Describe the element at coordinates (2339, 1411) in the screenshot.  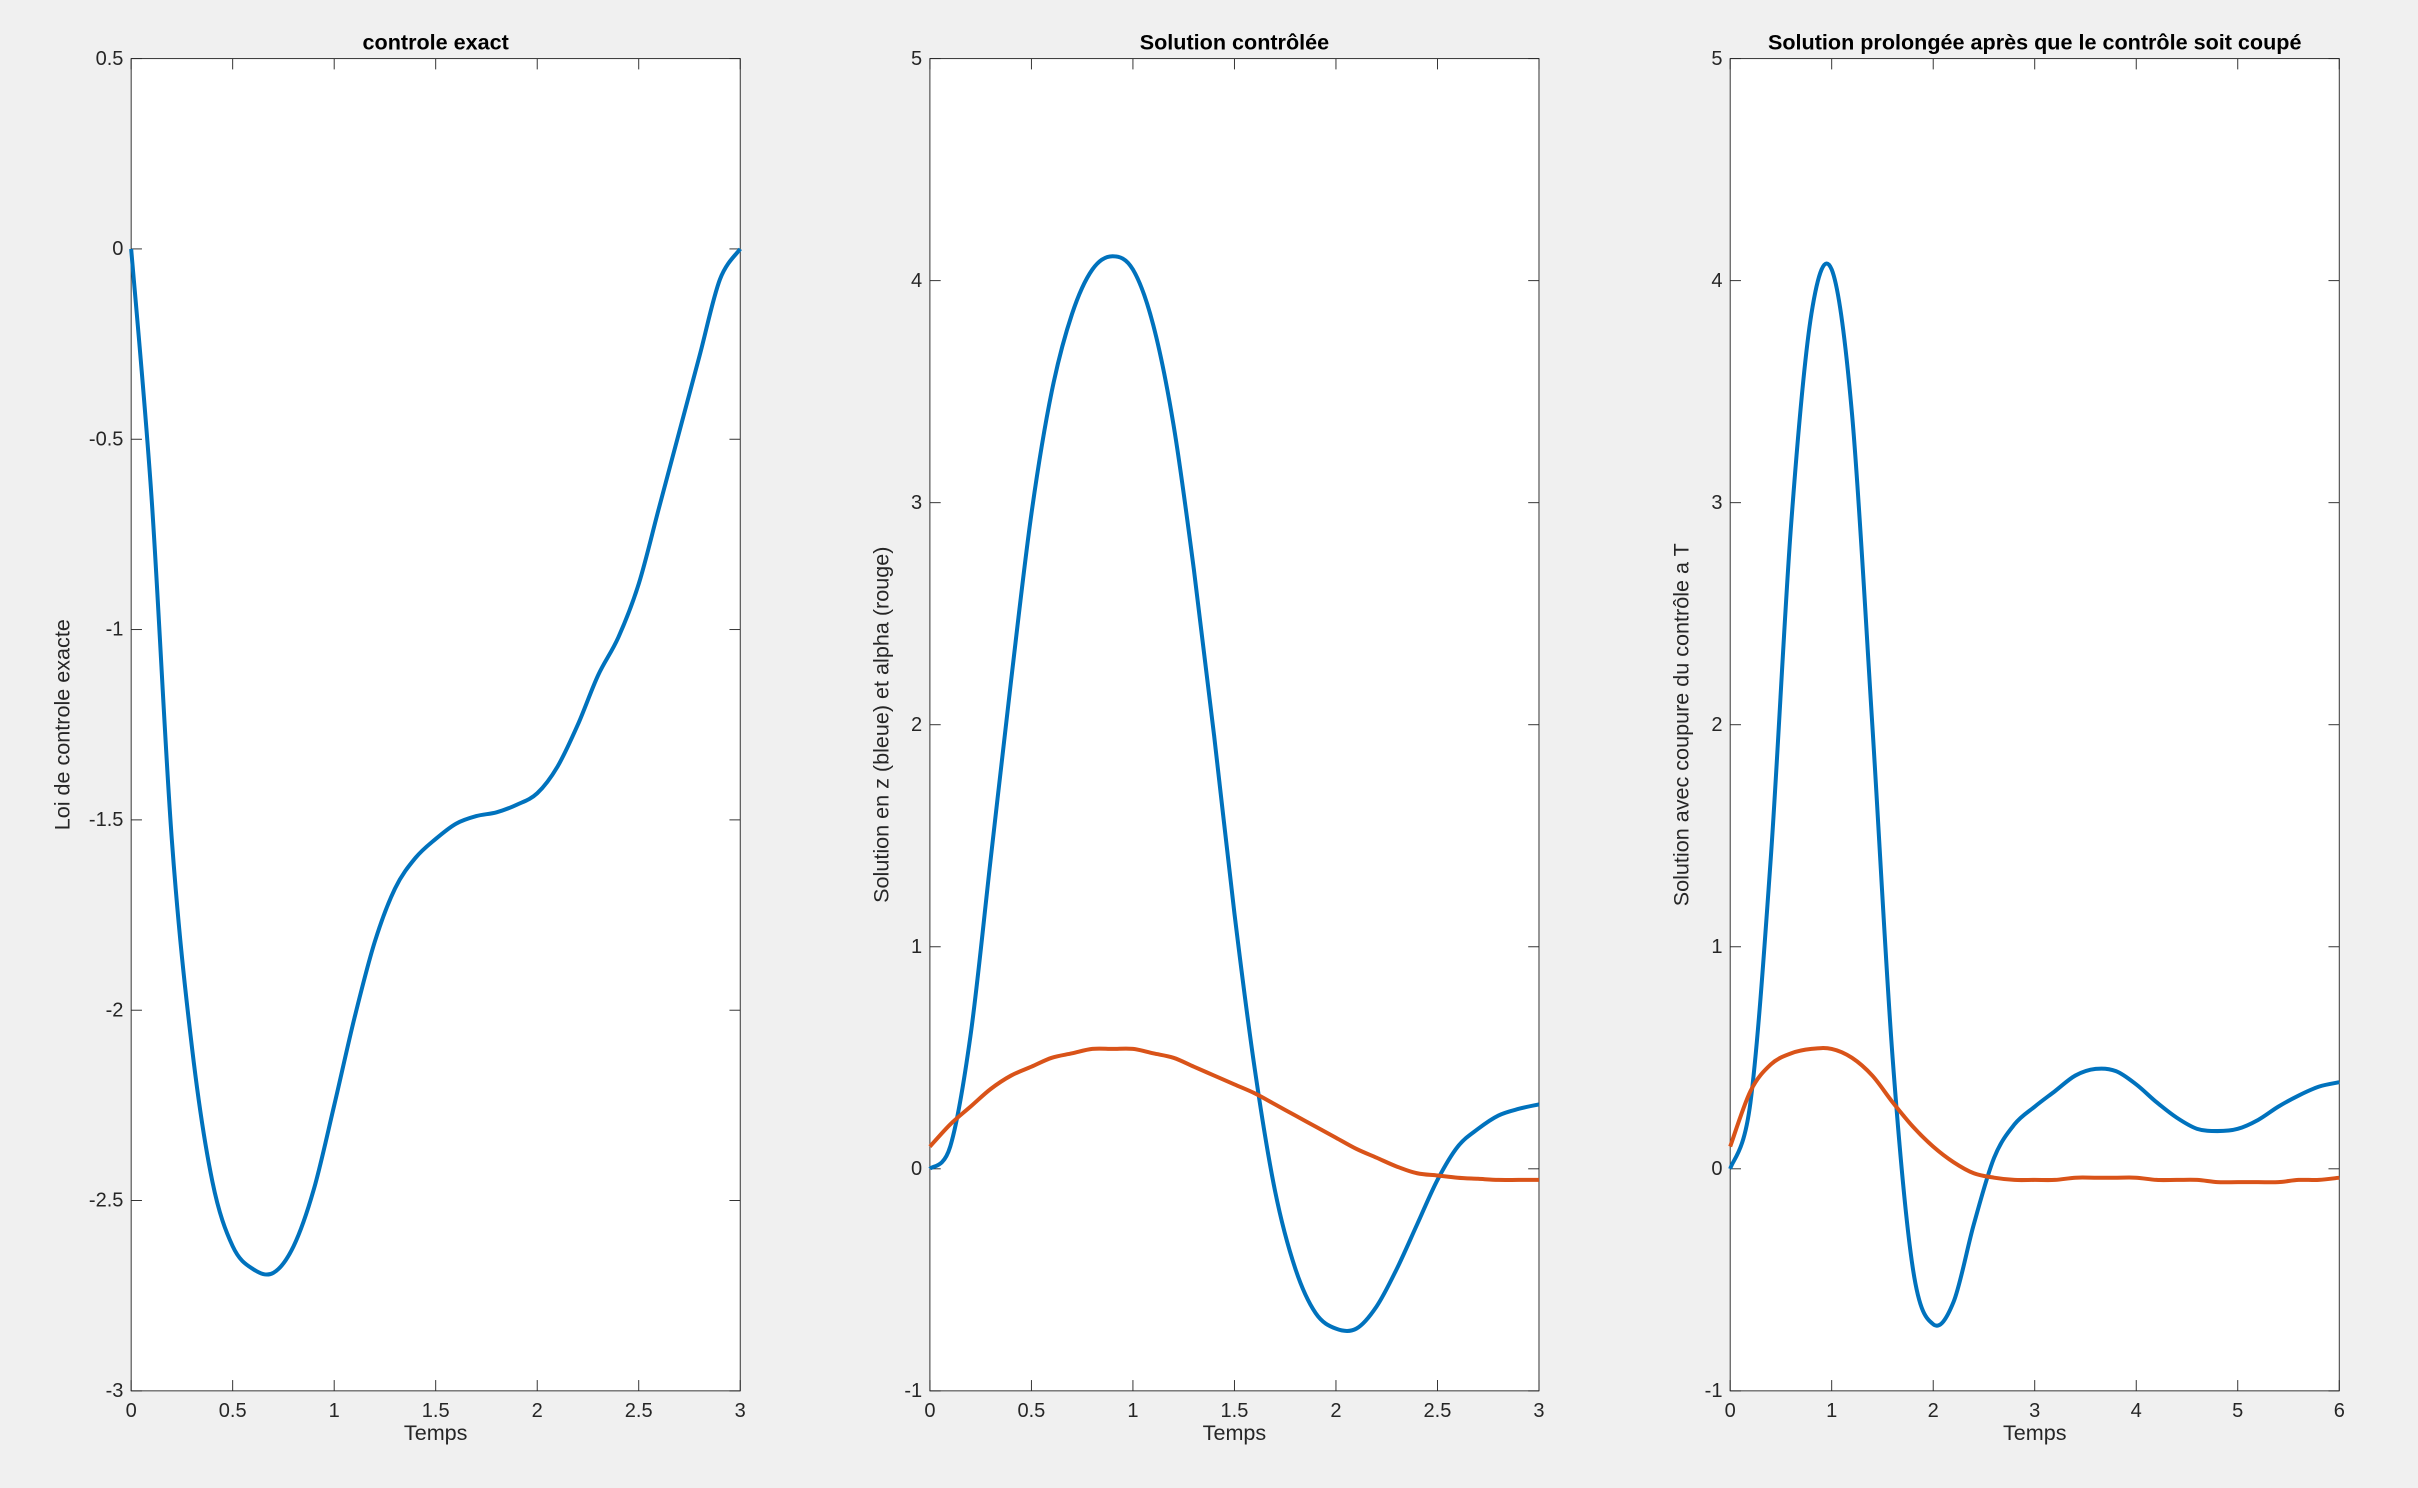
I see `x-tick-label: 6` at that location.